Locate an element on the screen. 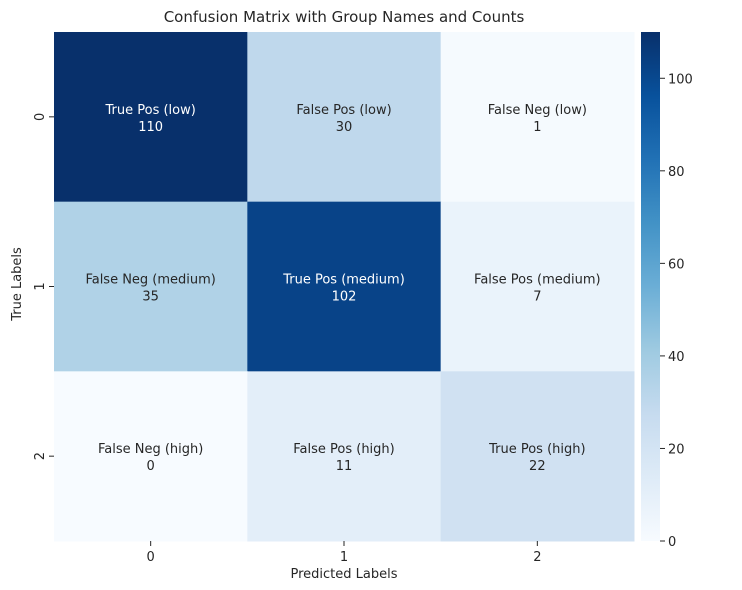  heatmap-cell: False Neg (medium) 35 is located at coordinates (151, 286).